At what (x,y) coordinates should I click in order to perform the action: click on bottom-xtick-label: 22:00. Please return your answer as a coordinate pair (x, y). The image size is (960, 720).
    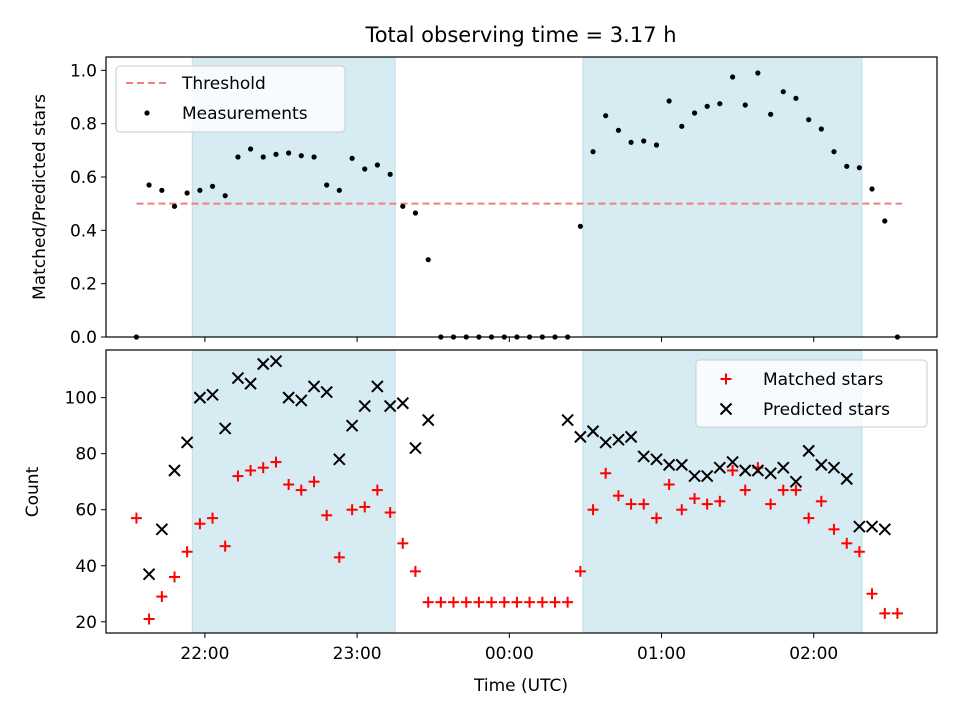
    Looking at the image, I should click on (204, 654).